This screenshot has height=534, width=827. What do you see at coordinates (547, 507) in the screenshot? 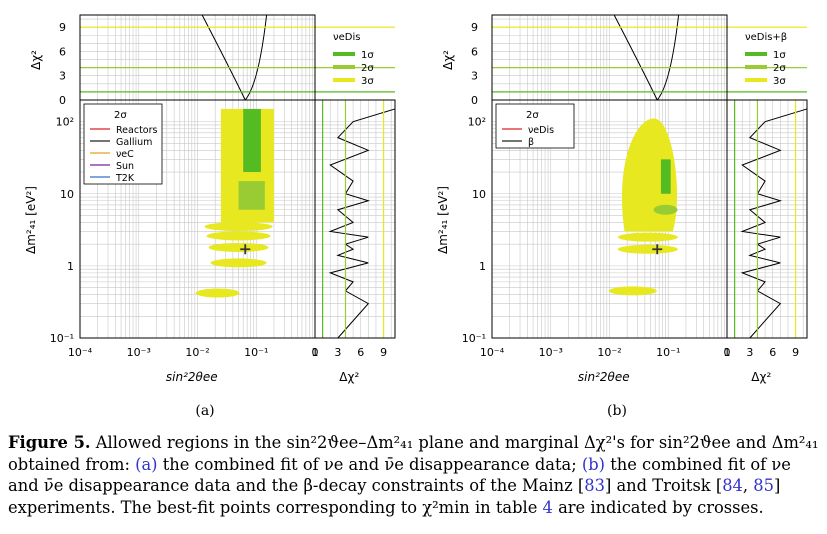
I see `caption-ref-table-4: 4` at bounding box center [547, 507].